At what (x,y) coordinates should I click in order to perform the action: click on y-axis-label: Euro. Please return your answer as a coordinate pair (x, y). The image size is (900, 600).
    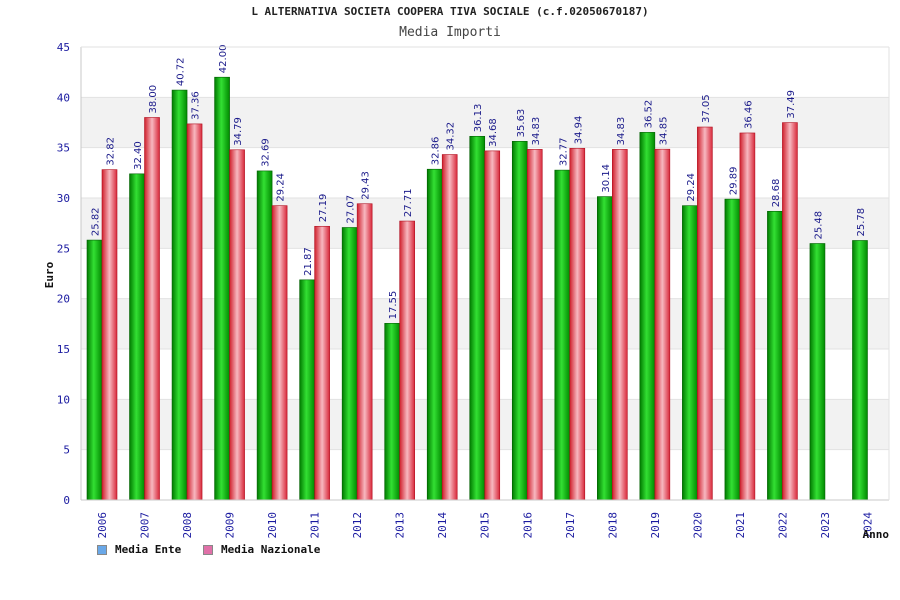
    Looking at the image, I should click on (49, 274).